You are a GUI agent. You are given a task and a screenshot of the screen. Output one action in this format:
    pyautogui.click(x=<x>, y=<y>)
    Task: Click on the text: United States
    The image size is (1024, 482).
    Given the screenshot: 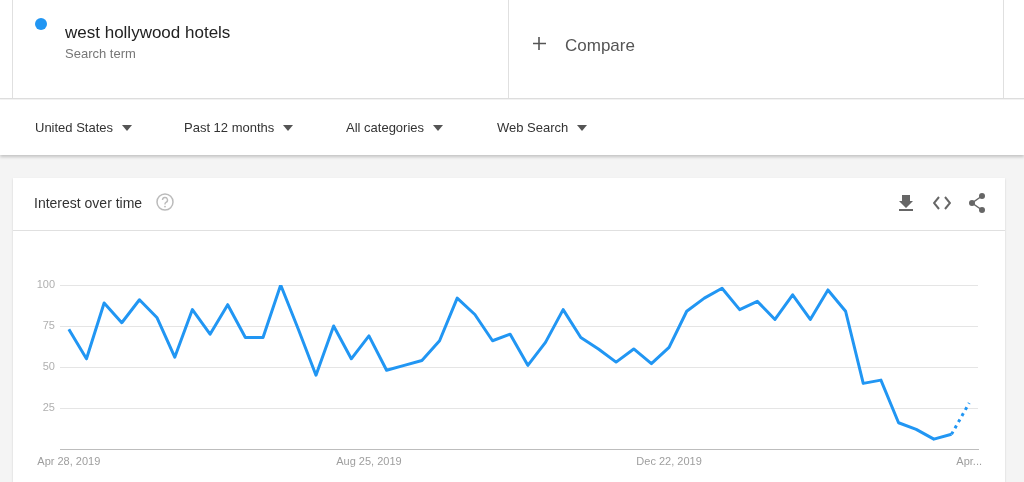 What is the action you would take?
    pyautogui.click(x=74, y=127)
    